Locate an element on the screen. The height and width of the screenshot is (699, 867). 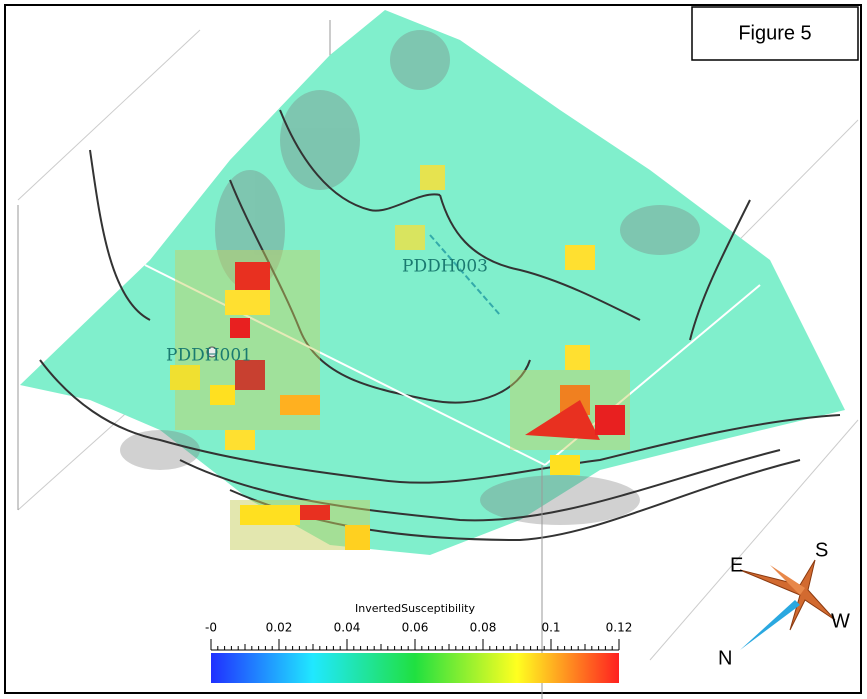
tick-label: -0 is located at coordinates (211, 628).